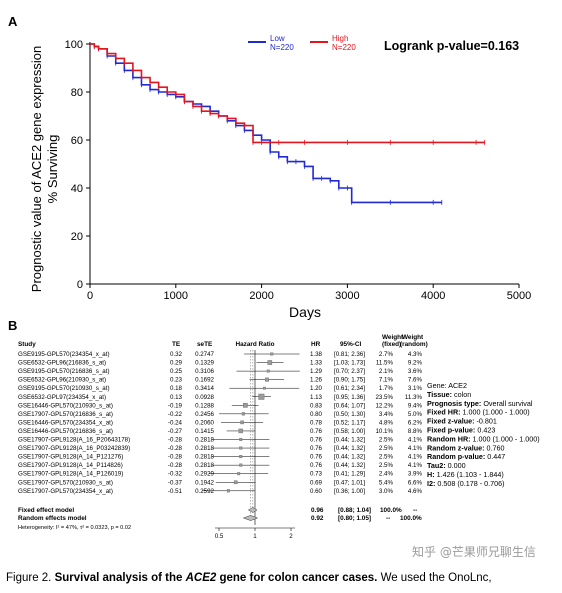 Image resolution: width=562 pixels, height=593 pixels. I want to click on row-weight-fixed: 2.5%, so click(386, 440).